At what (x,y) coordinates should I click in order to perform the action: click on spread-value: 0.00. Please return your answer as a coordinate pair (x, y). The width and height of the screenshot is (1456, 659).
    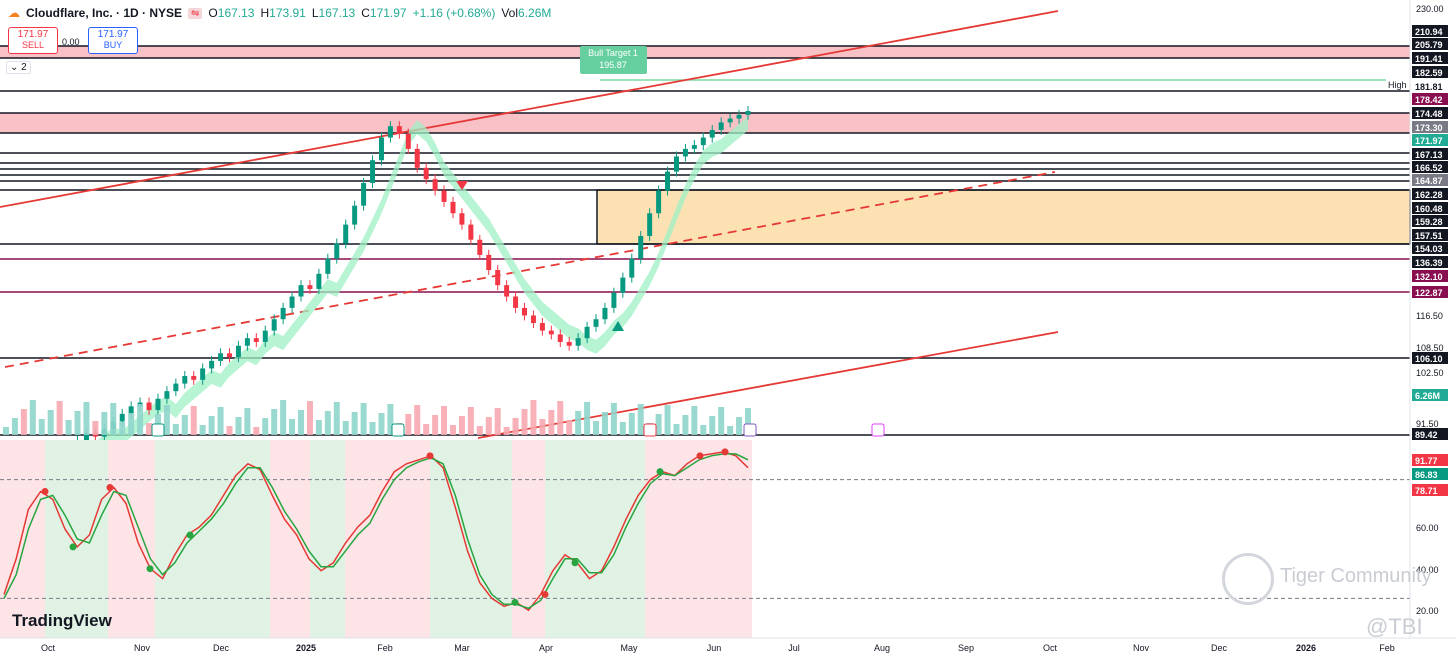
    Looking at the image, I should click on (71, 42).